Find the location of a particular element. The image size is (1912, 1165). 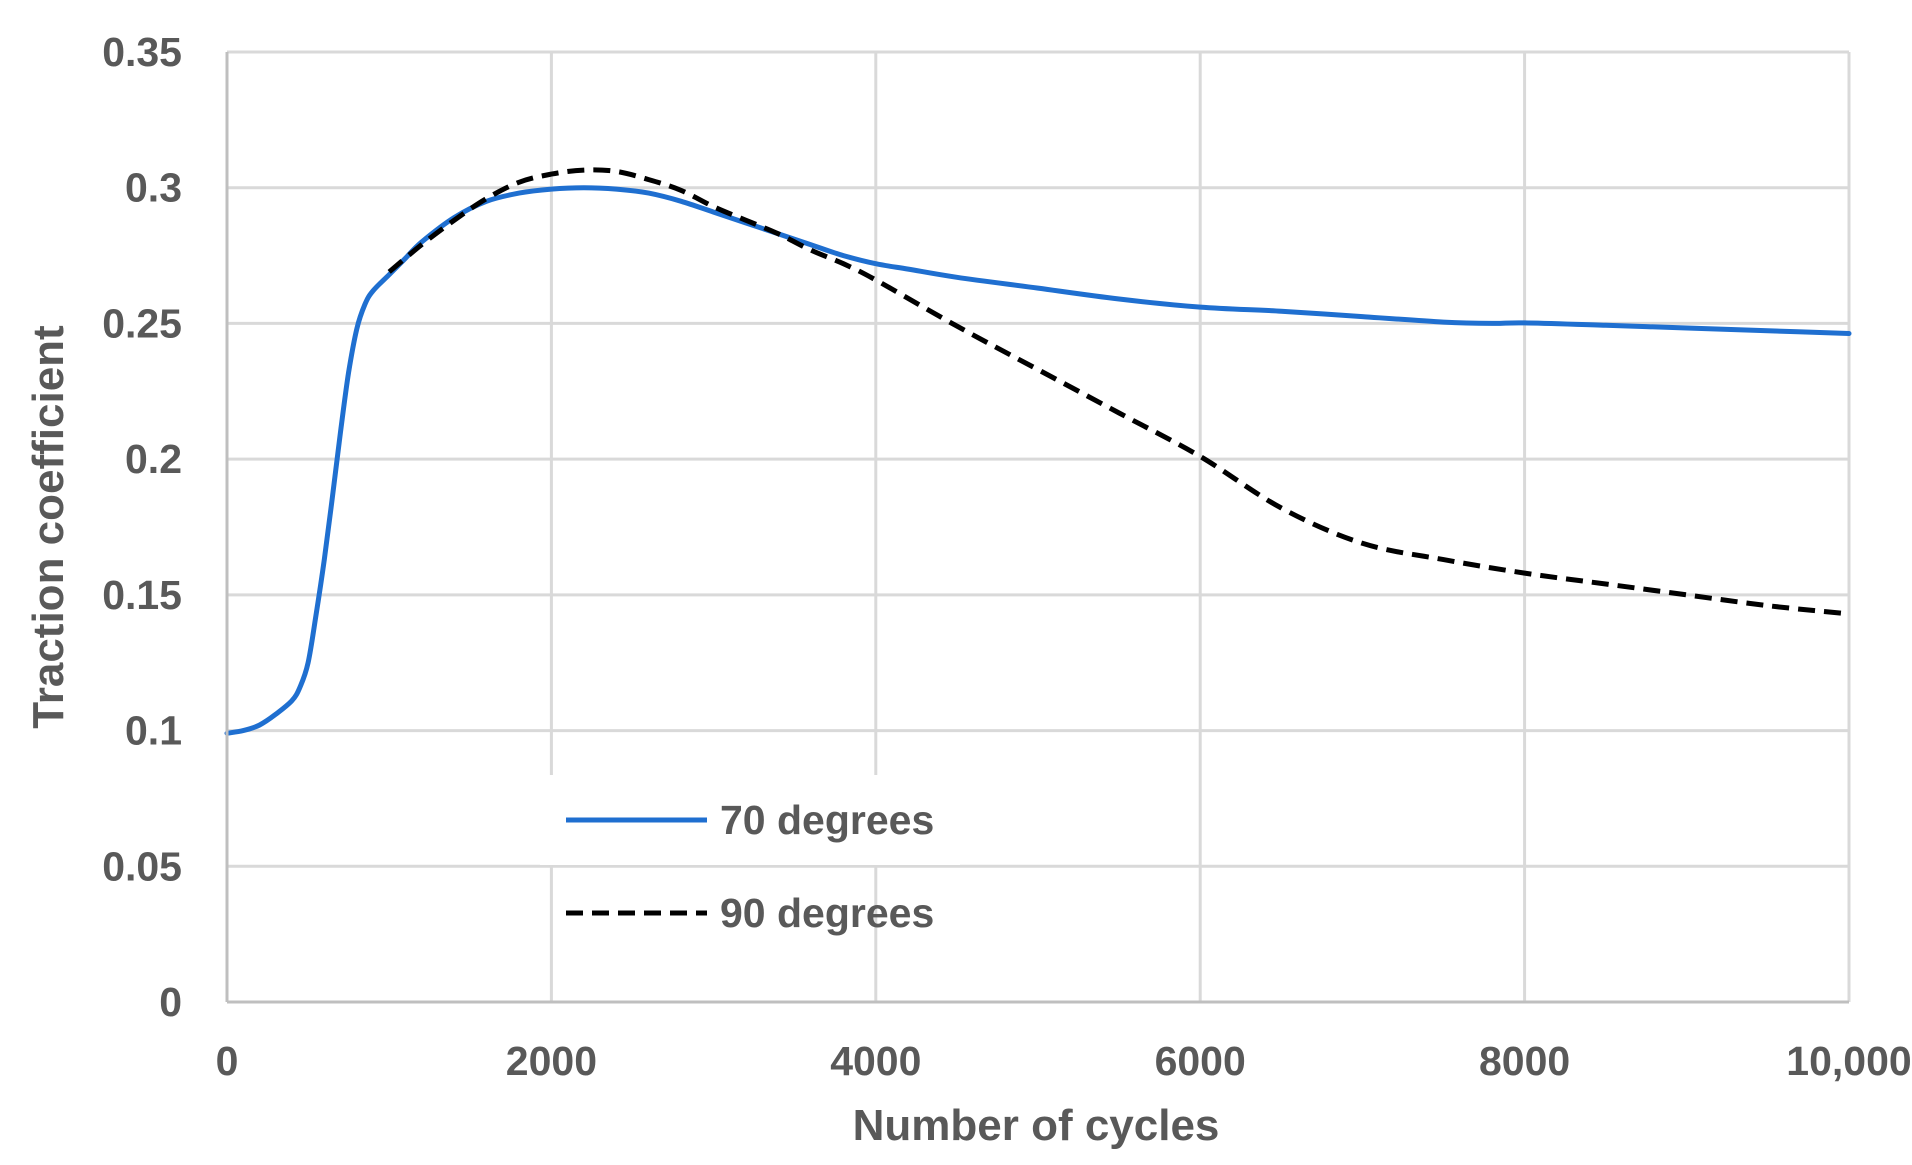

x-tick-label: 2000 is located at coordinates (551, 1061).